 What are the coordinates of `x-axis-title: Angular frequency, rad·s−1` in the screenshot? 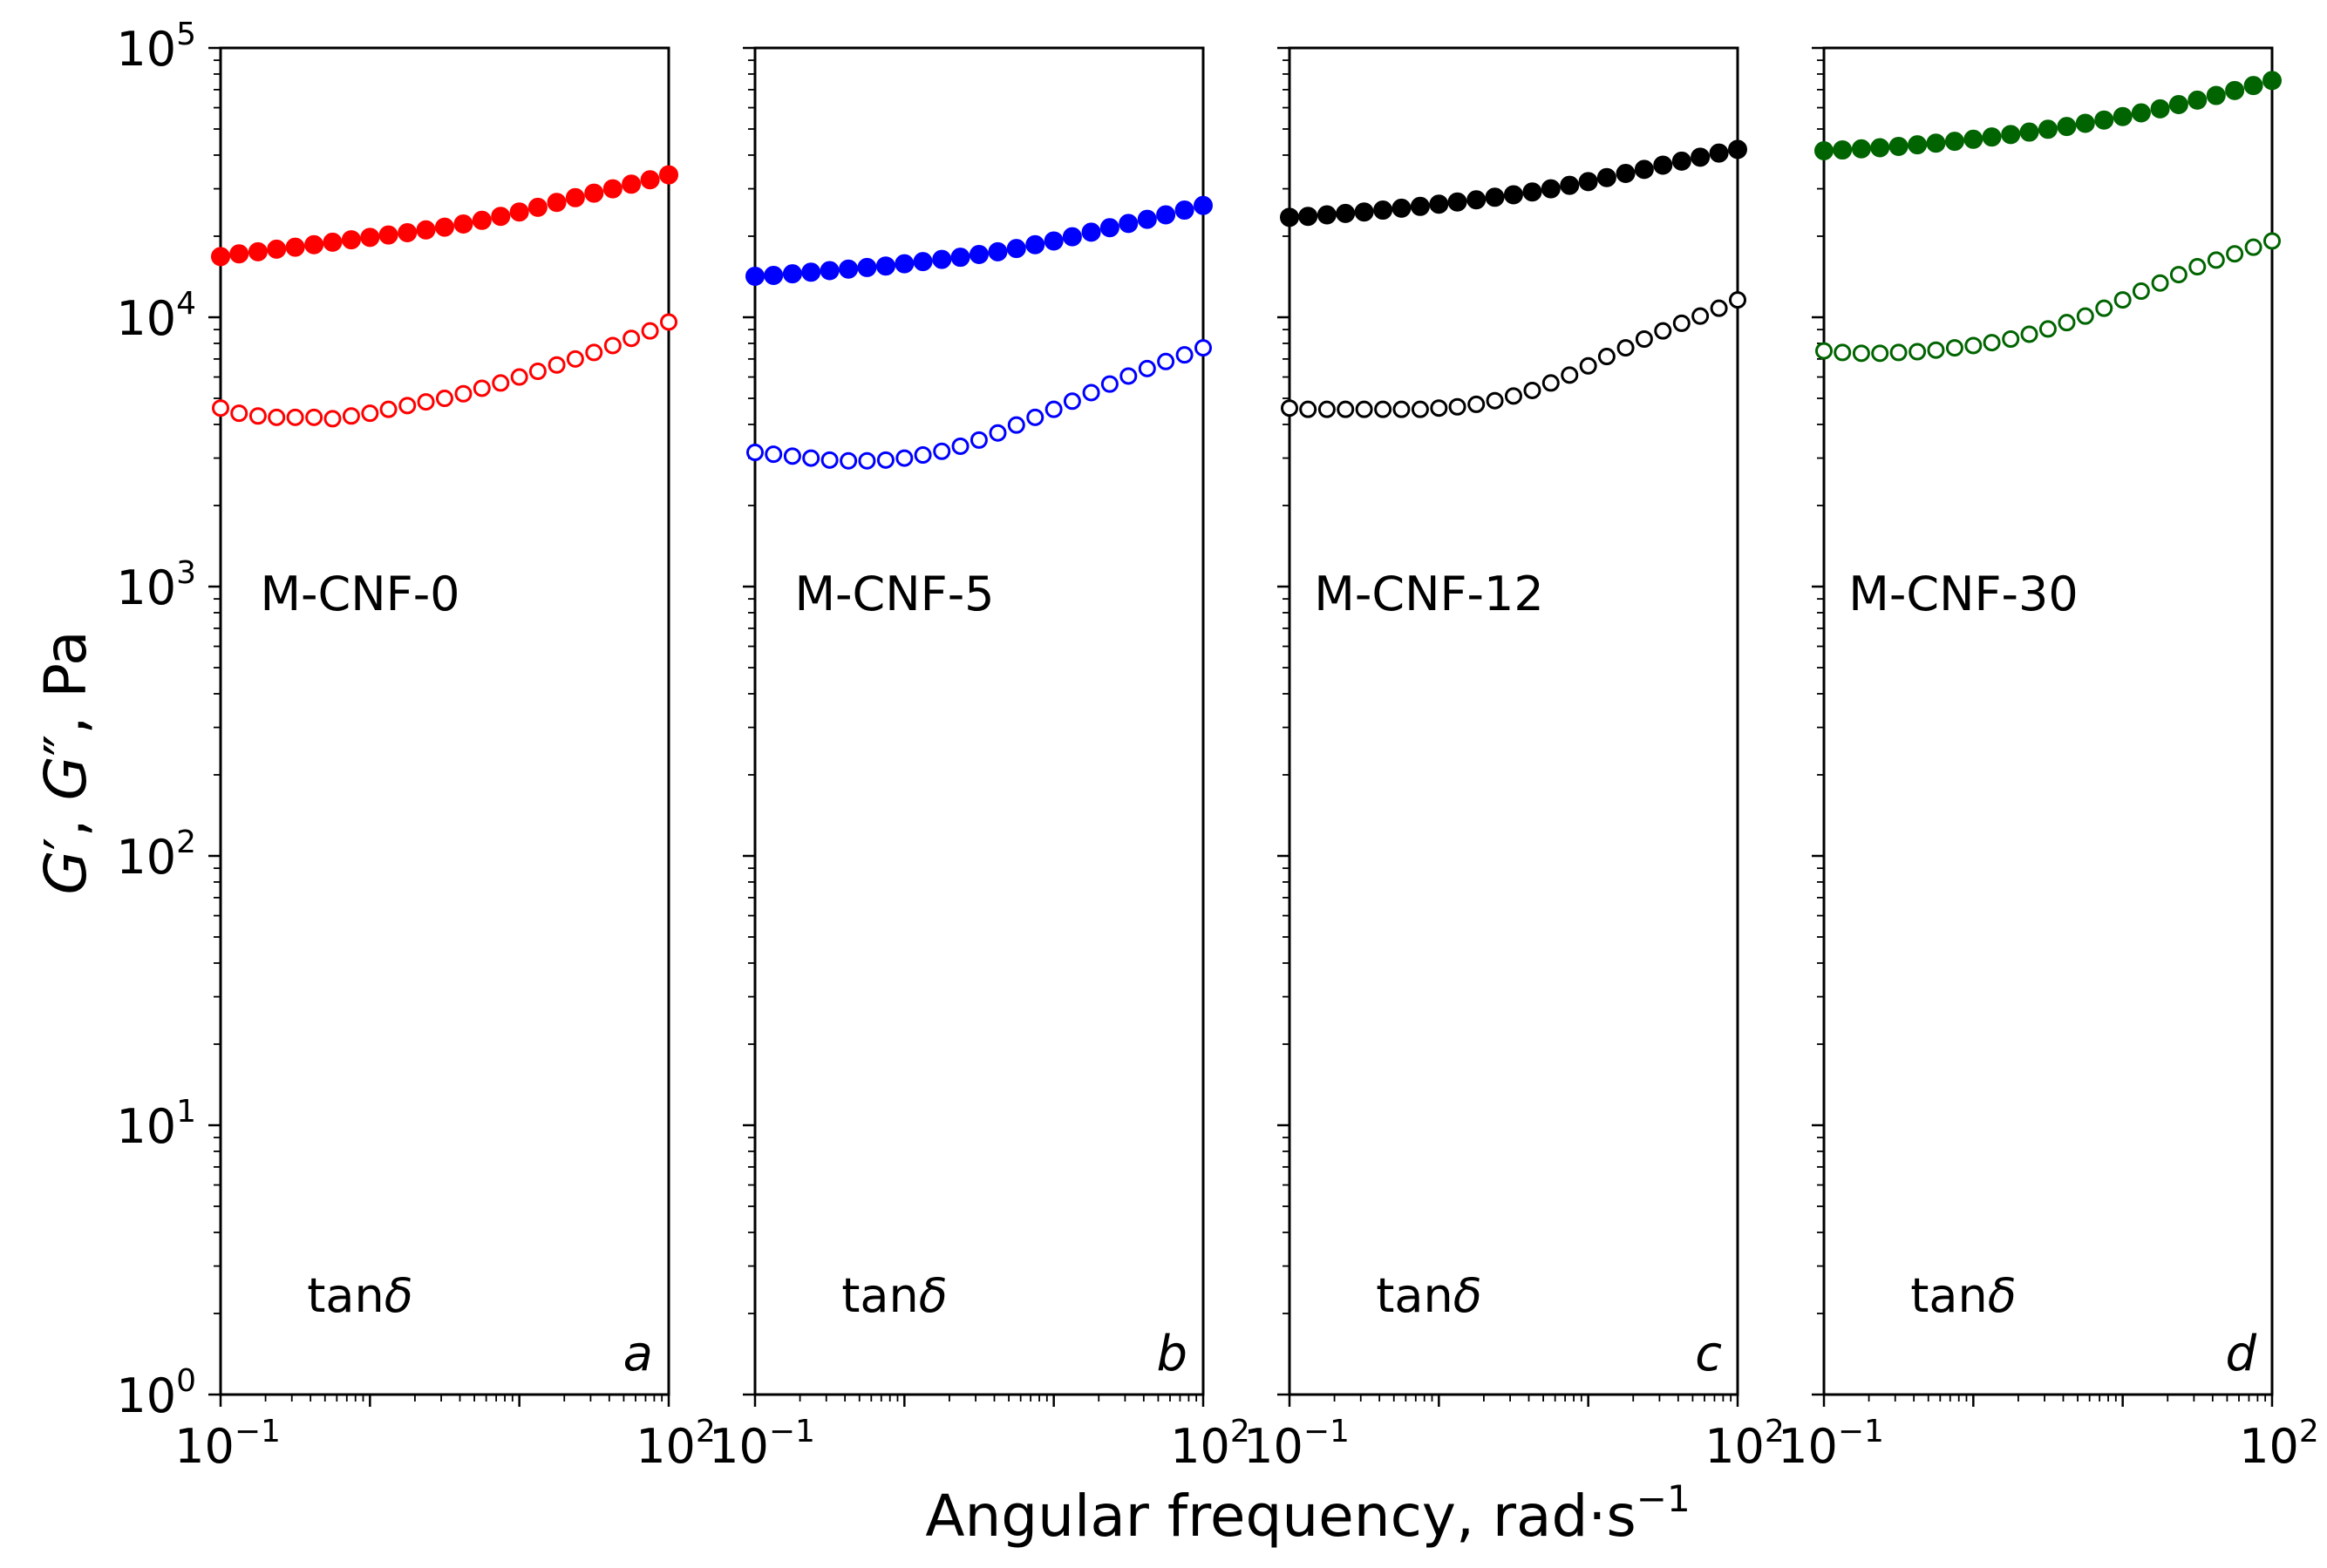 It's located at (1307, 1513).